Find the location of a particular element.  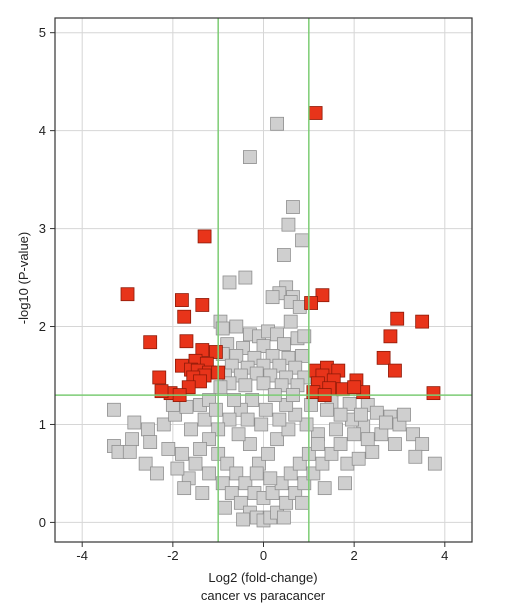

x-axis-sublabel: cancer vs paracancer is located at coordinates (263, 595).